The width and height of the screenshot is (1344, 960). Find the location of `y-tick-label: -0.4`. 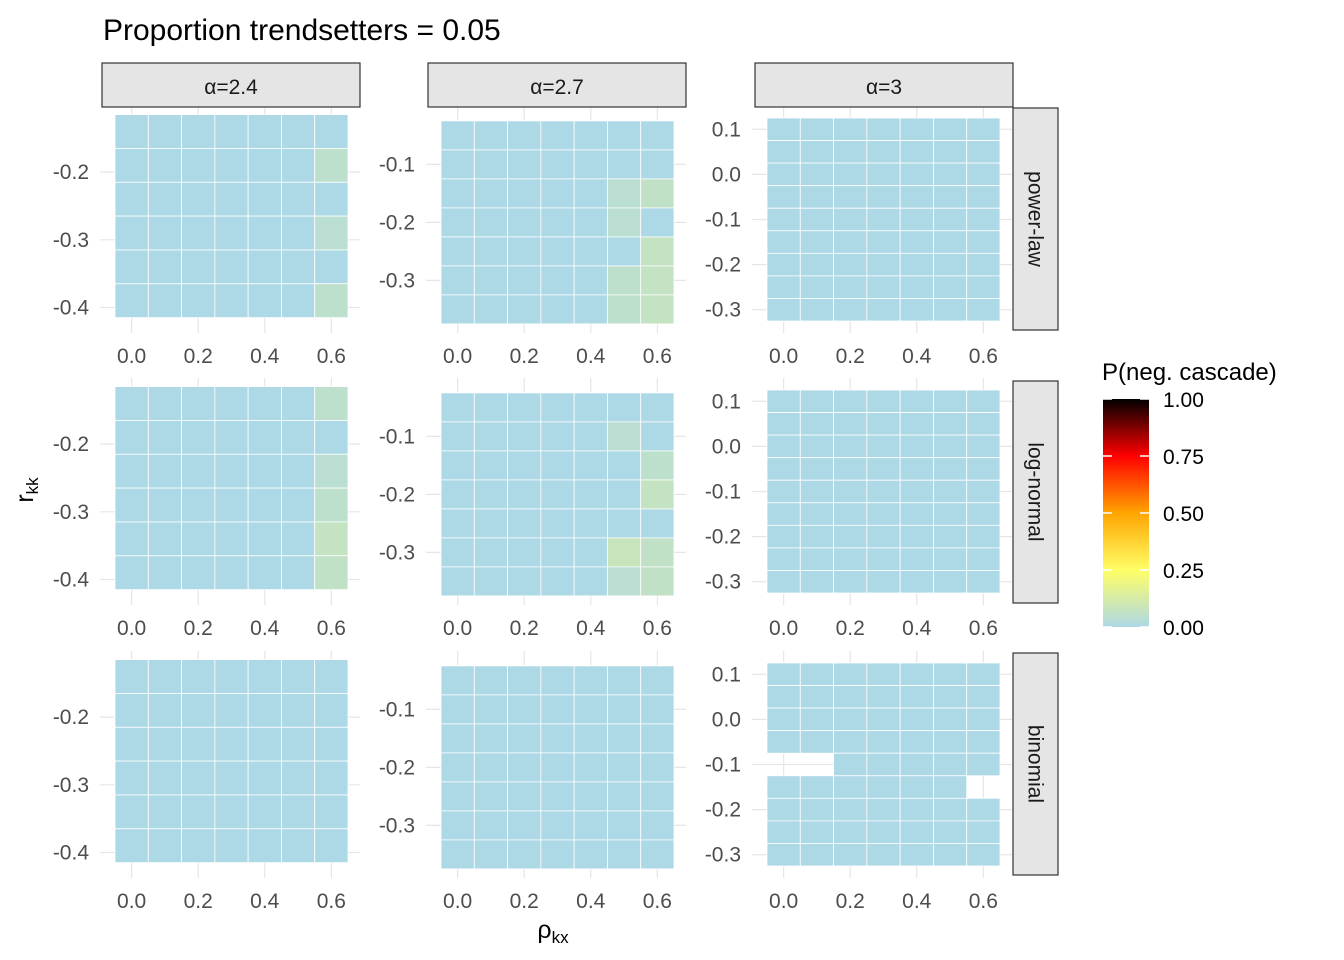

y-tick-label: -0.4 is located at coordinates (71, 852).